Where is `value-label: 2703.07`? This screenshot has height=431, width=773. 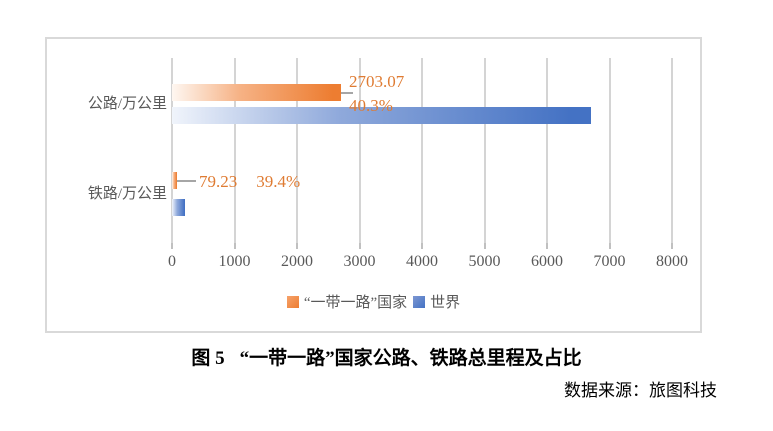 value-label: 2703.07 is located at coordinates (377, 81).